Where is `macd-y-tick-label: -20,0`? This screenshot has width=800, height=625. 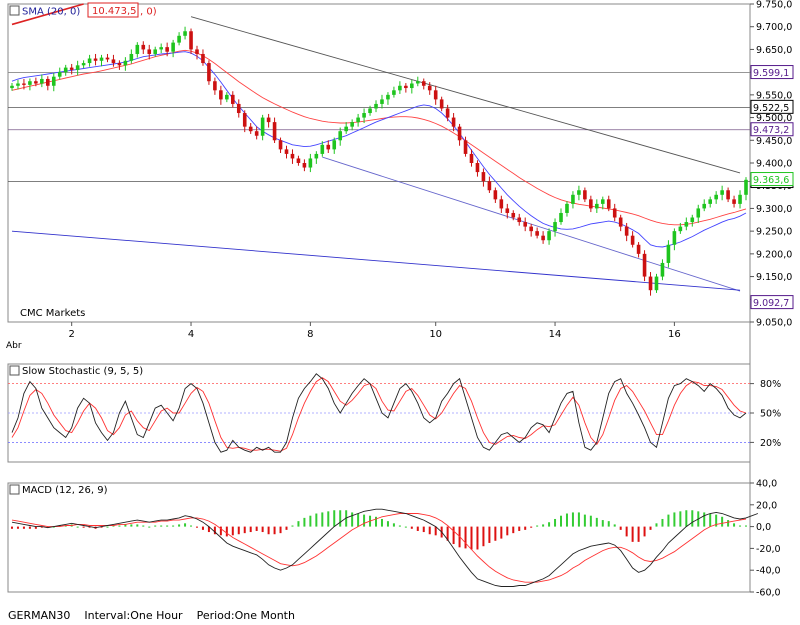 macd-y-tick-label: -20,0 is located at coordinates (768, 549).